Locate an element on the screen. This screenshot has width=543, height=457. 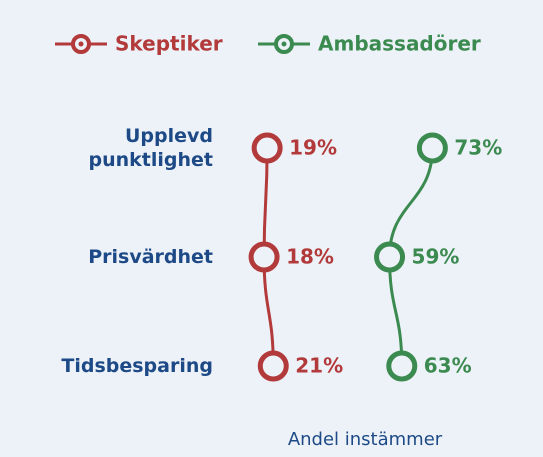
legend-label: Skeptiker is located at coordinates (169, 44).